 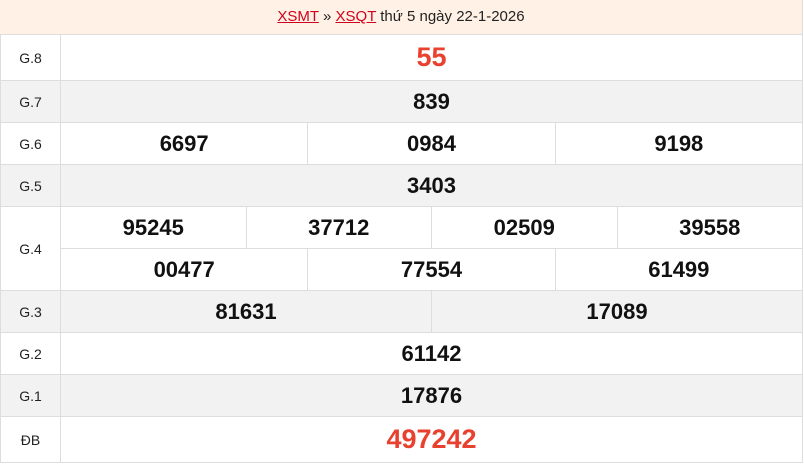 I want to click on prize-row: G.6 6697 0984 9198, so click(x=401, y=144).